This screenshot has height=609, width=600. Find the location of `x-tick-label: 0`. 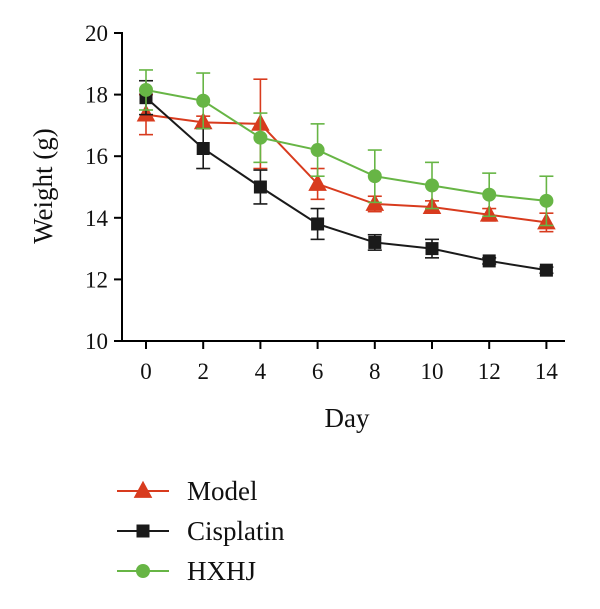

x-tick-label: 0 is located at coordinates (146, 371).